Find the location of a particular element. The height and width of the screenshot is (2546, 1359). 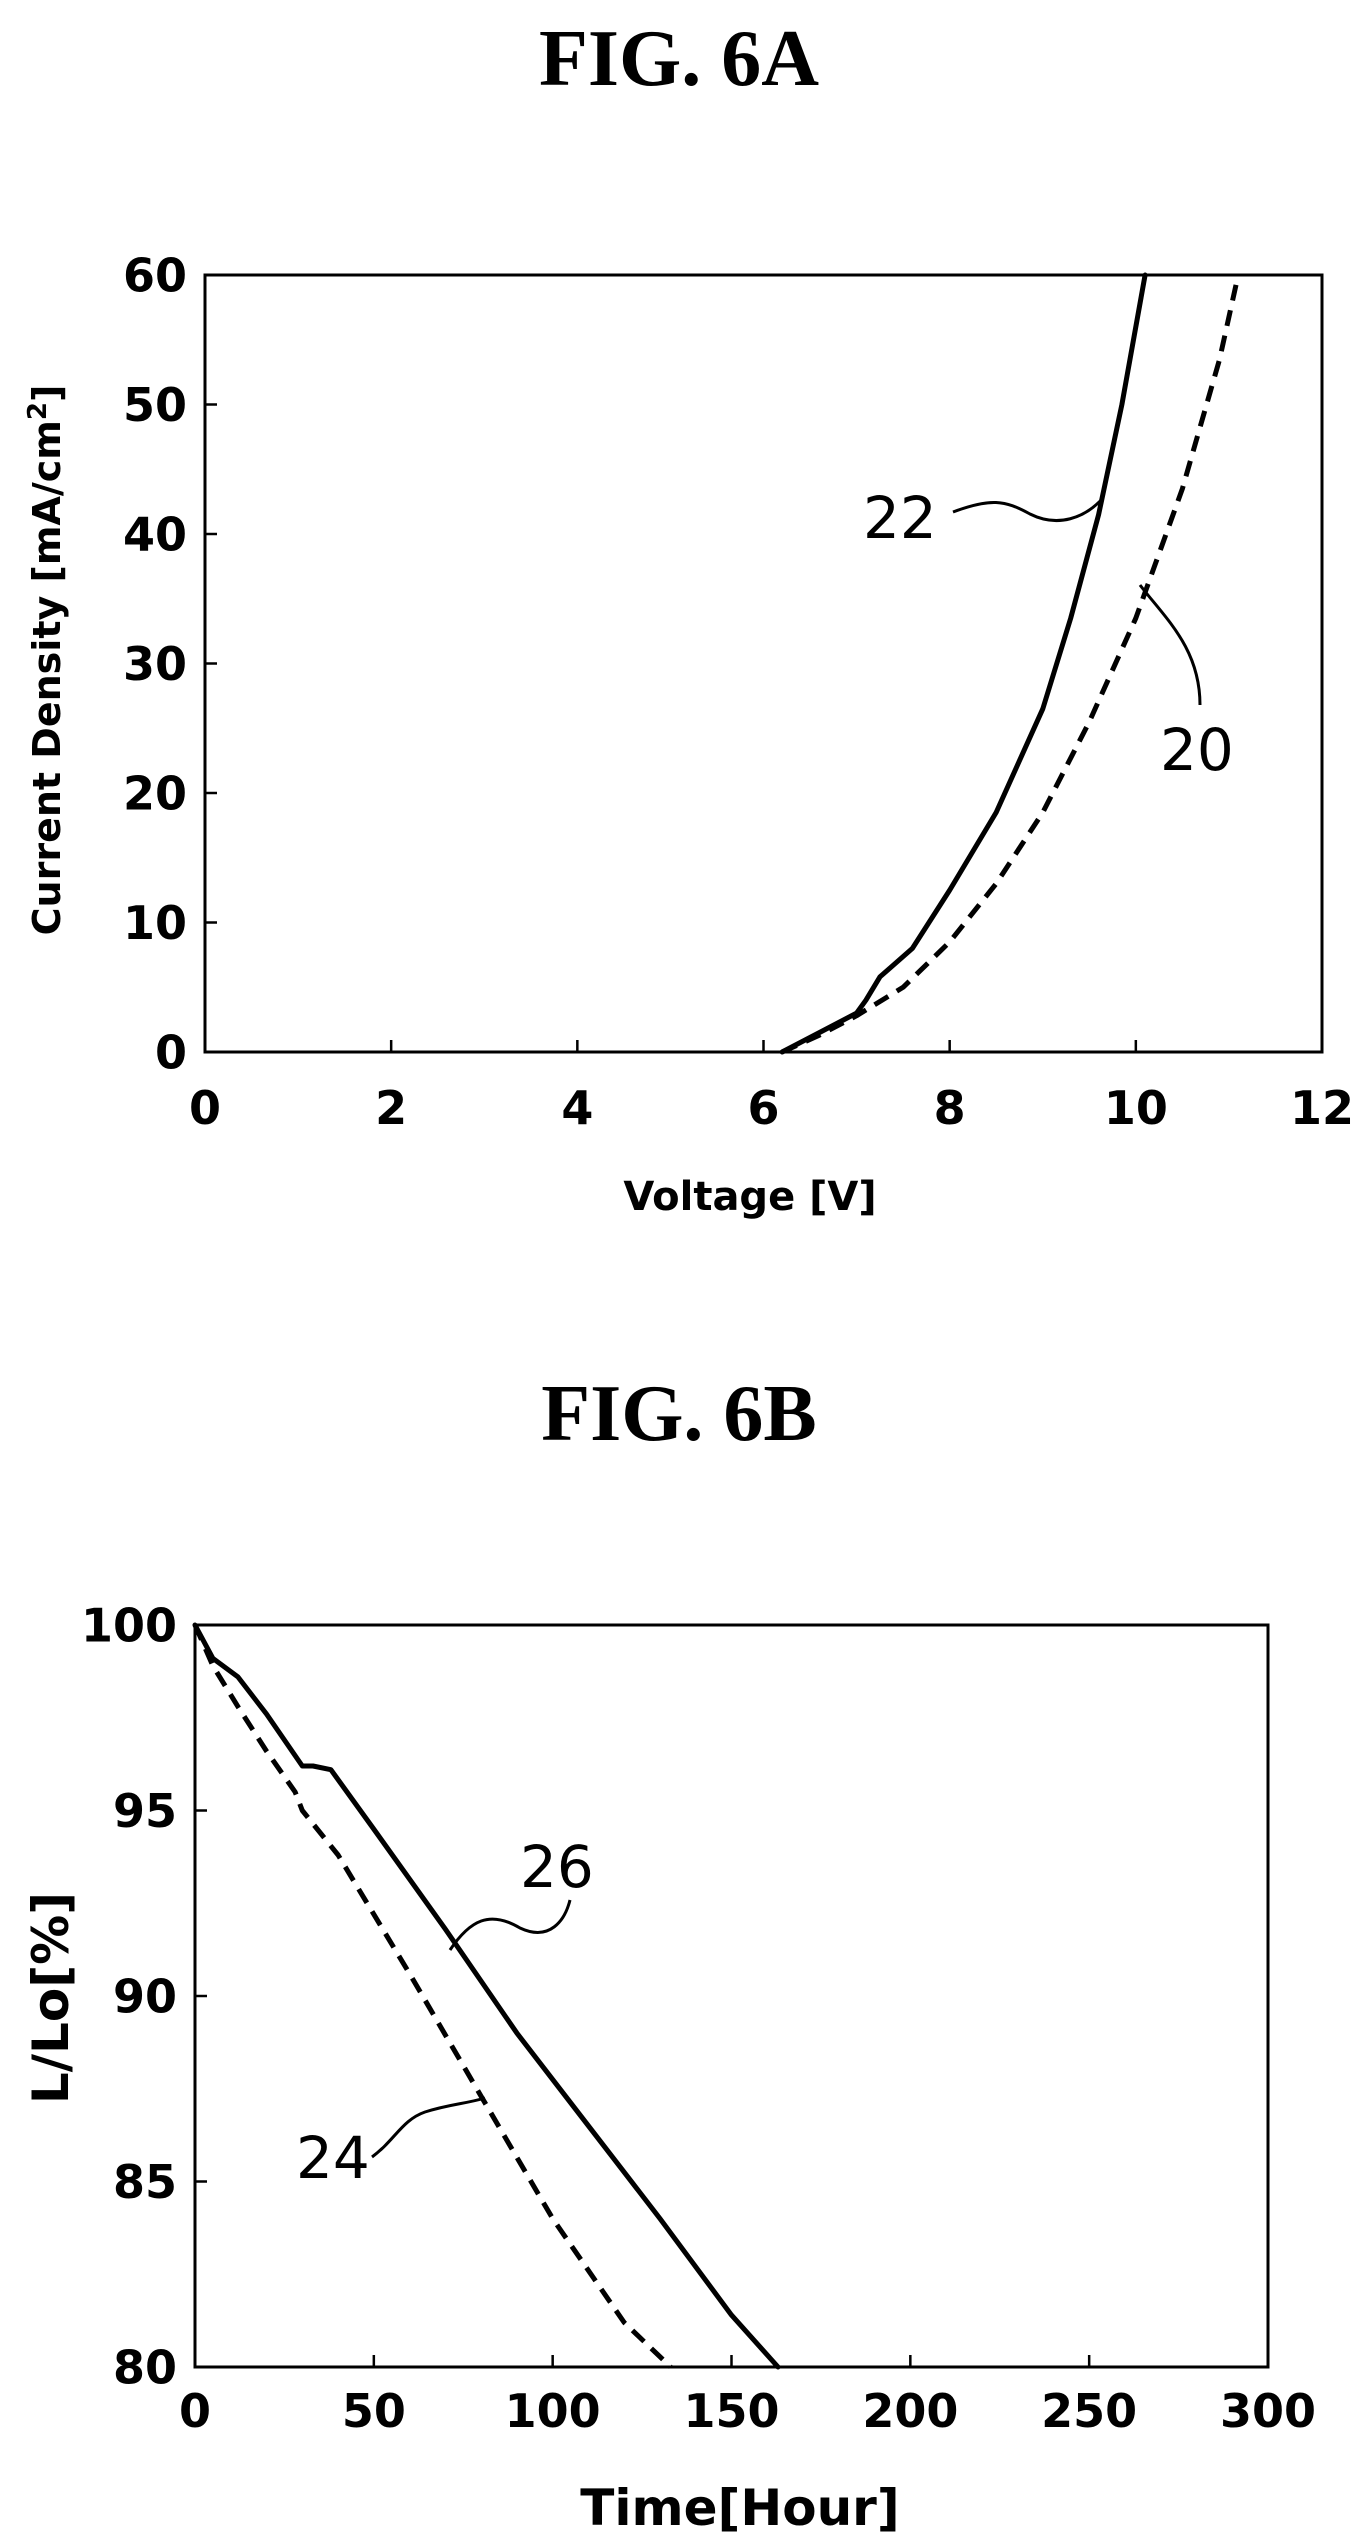

figure-6b-y-tick-label: 85 is located at coordinates (145, 2182).